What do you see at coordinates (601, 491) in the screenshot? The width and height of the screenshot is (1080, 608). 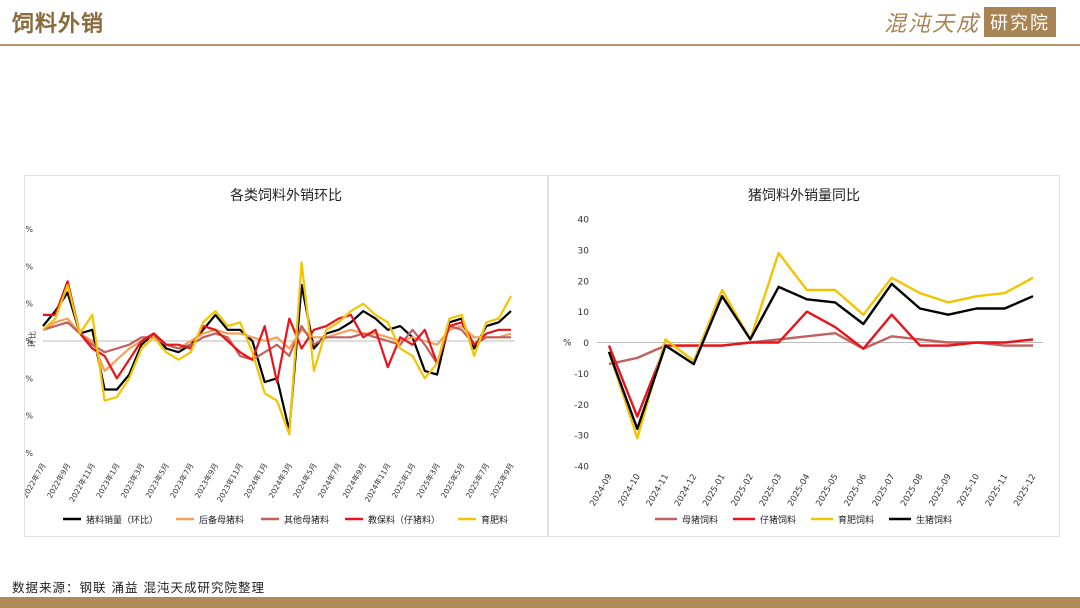 I see `x-tick-label: 2024-09` at bounding box center [601, 491].